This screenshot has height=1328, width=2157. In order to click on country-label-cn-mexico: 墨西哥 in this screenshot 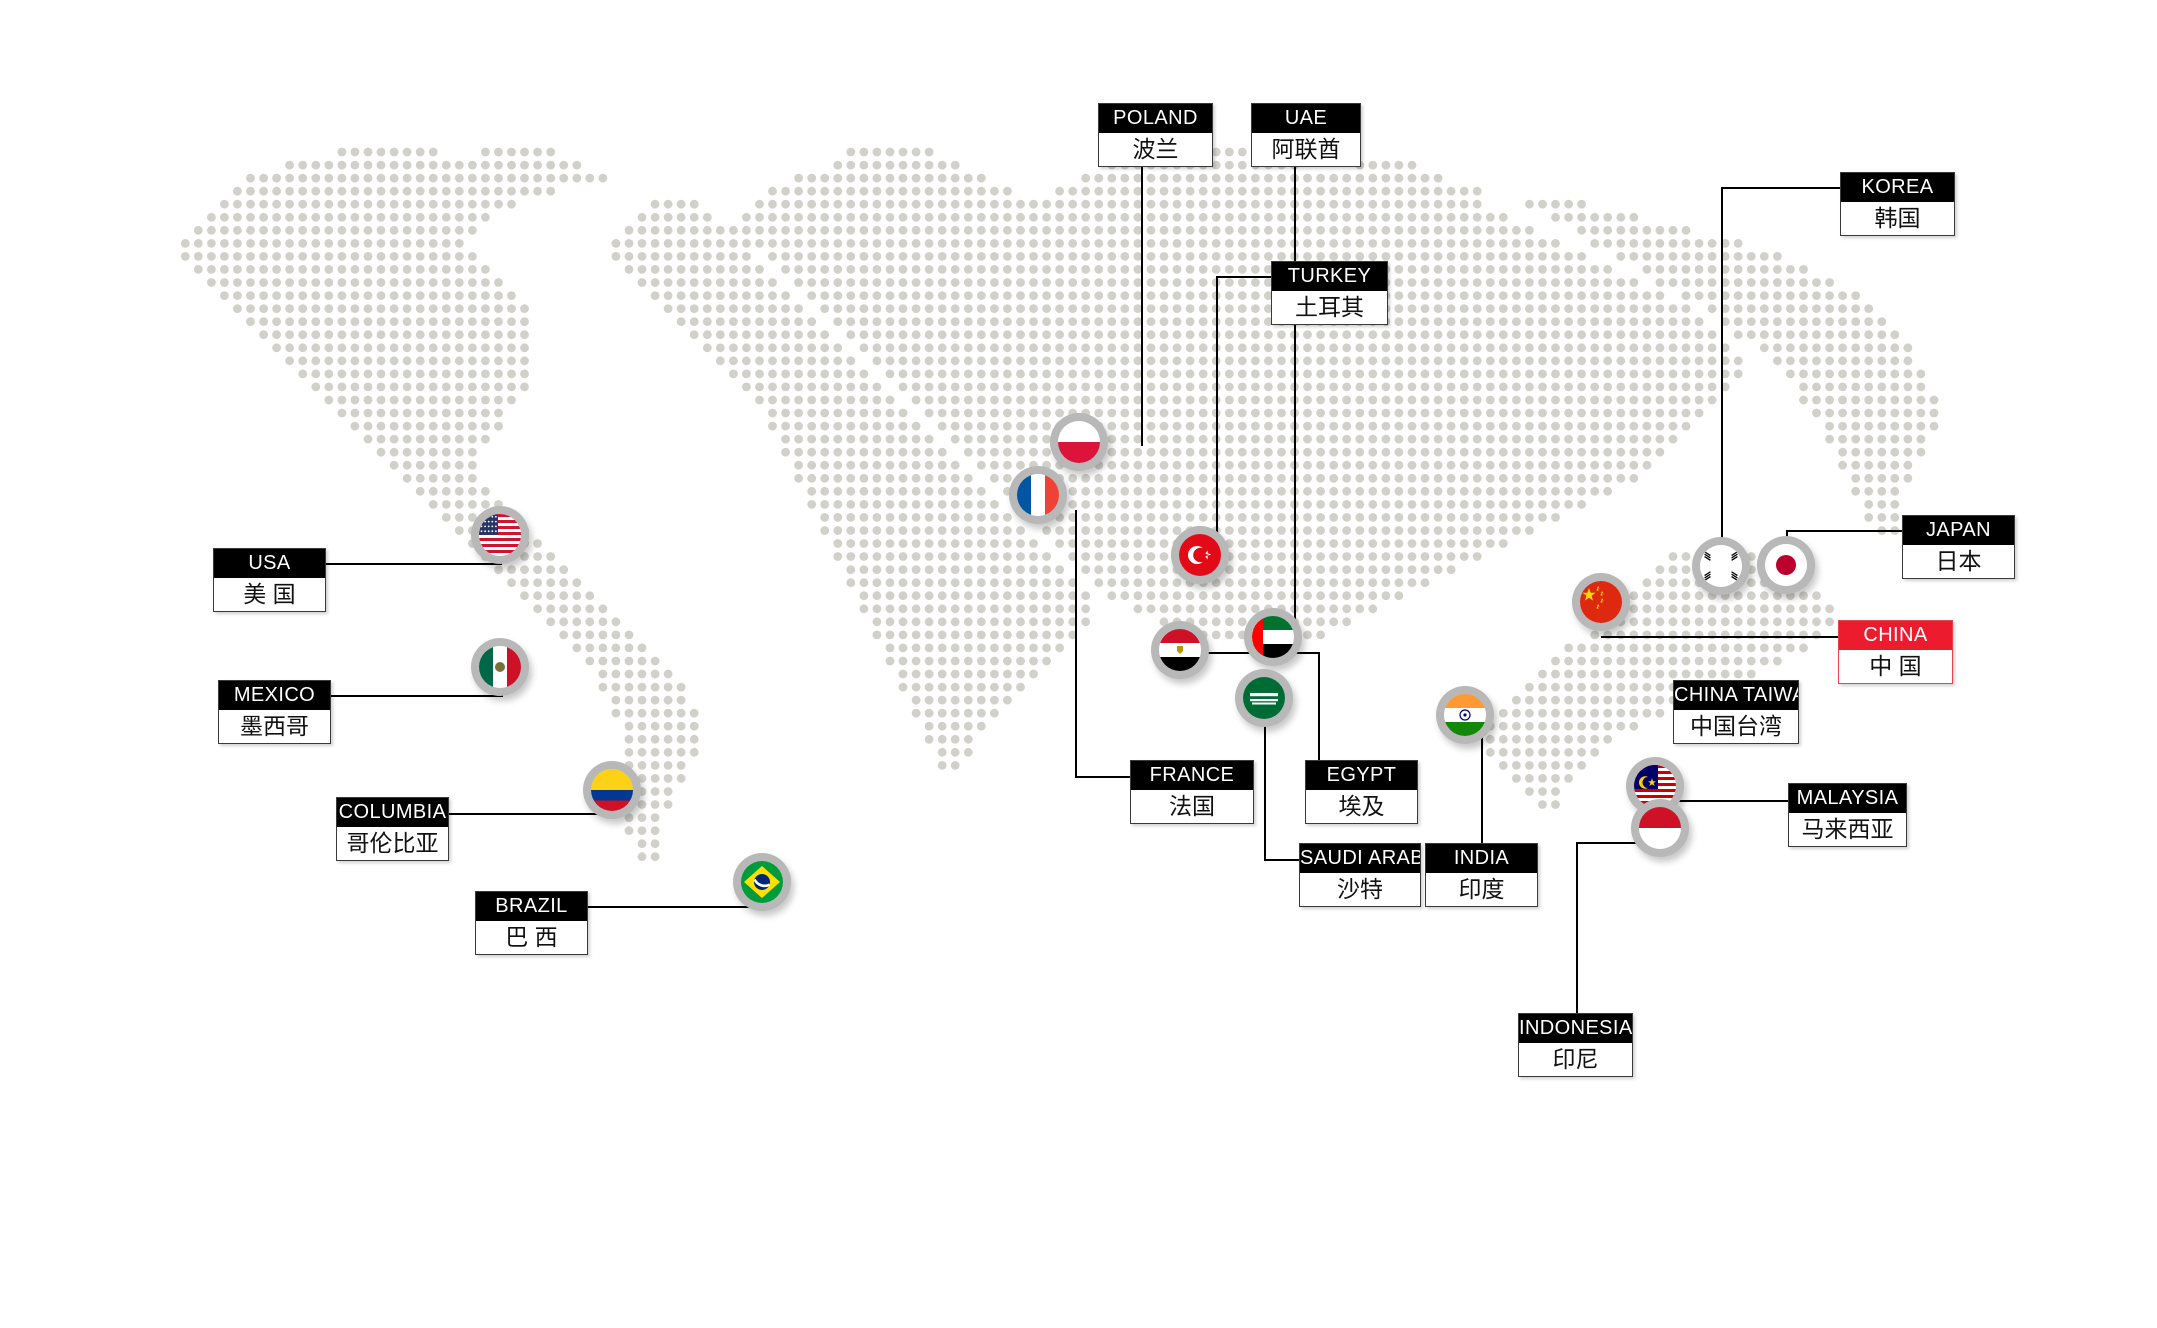, I will do `click(274, 726)`.